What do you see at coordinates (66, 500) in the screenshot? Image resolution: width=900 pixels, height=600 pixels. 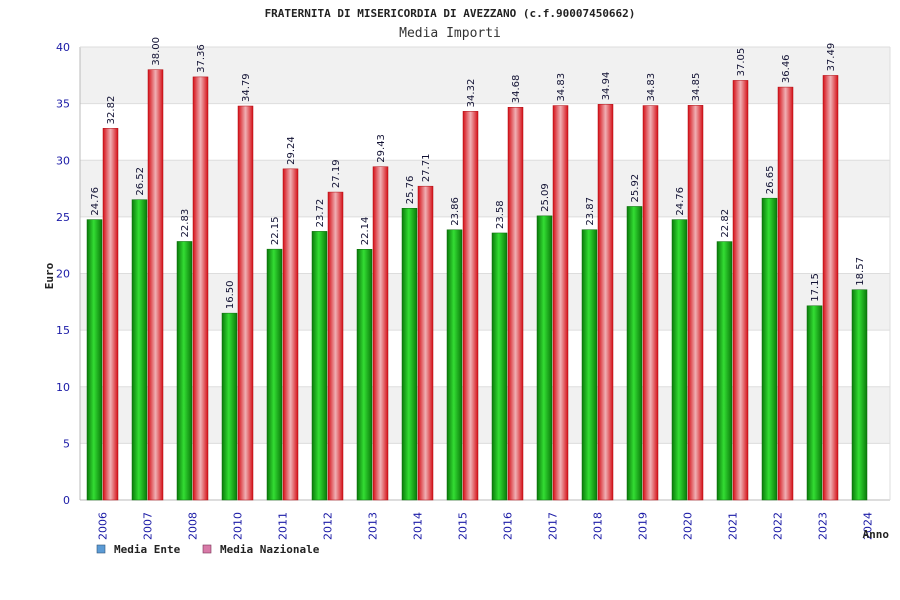 I see `y-tick-label: 0` at bounding box center [66, 500].